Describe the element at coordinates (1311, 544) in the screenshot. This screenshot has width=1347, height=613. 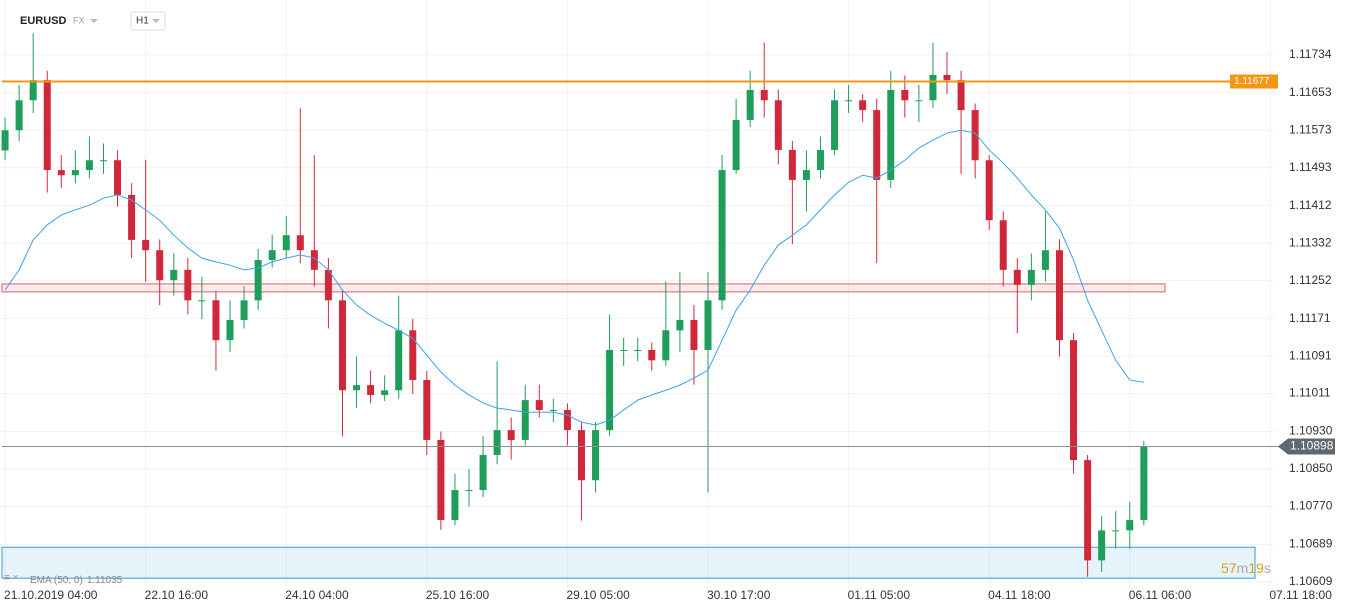
I see `y-tick-label: 1.10689` at that location.